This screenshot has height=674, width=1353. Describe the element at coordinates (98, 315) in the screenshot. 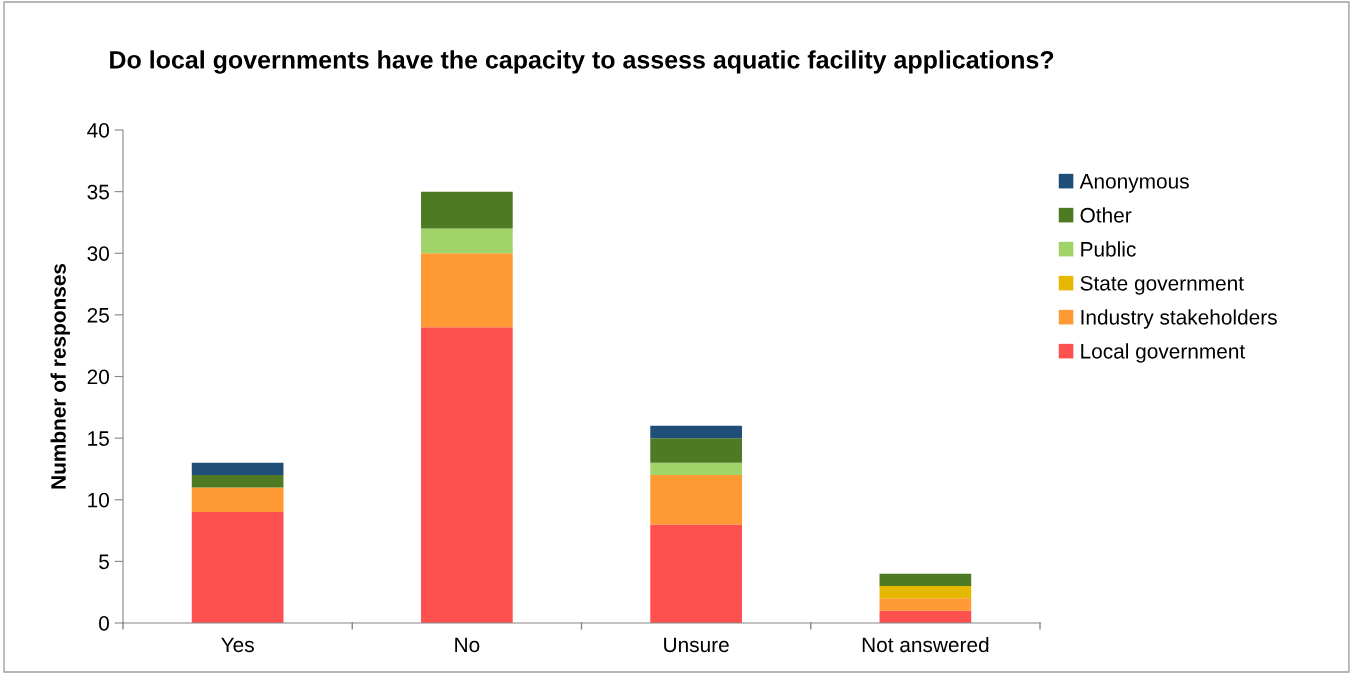

I see `y-tick-label: 25` at that location.